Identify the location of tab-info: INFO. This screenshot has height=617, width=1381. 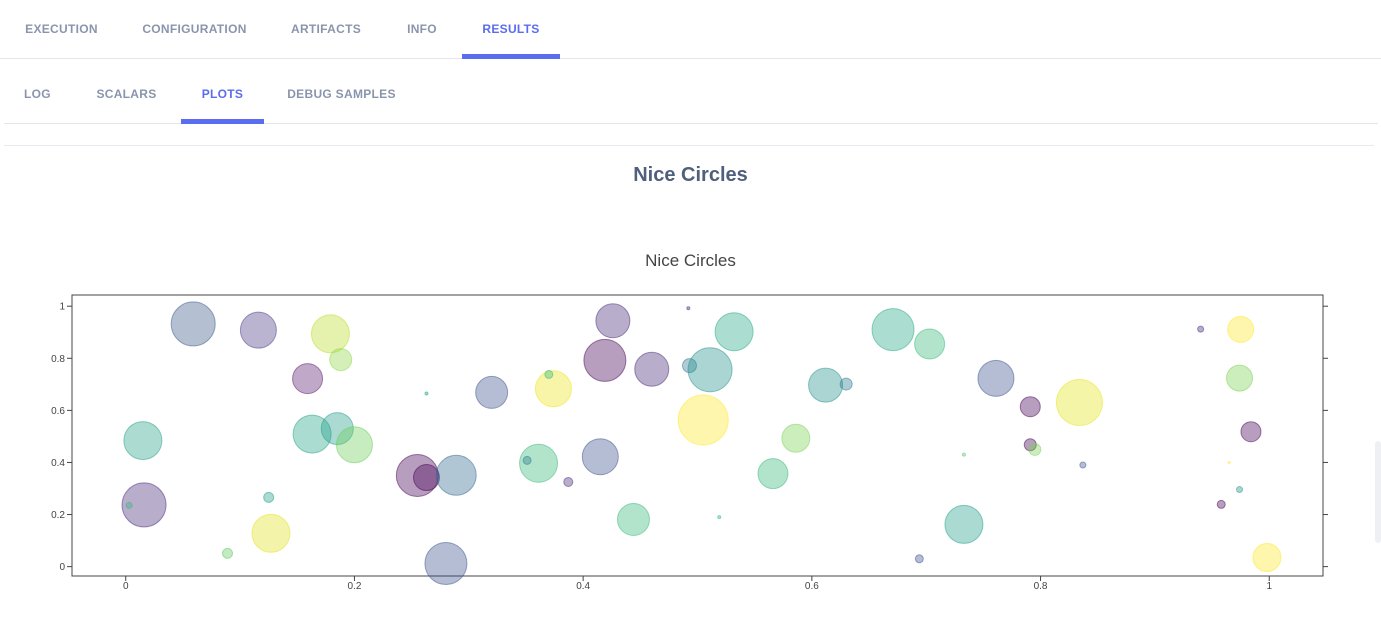
(422, 29).